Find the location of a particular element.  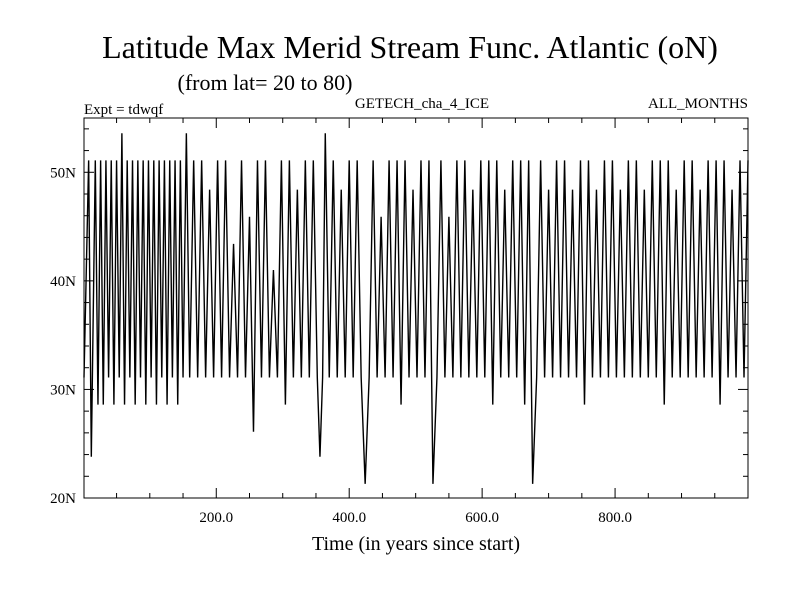

header-center: GETECH_cha_4_ICE is located at coordinates (422, 104).